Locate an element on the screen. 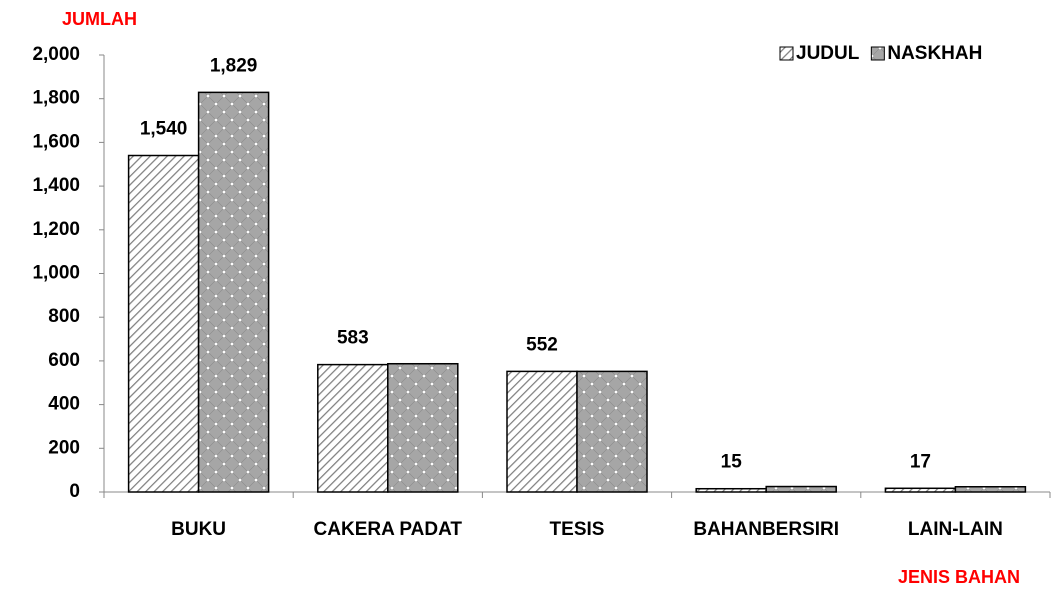 This screenshot has height=592, width=1057. y-tick-label: 200 is located at coordinates (64, 447).